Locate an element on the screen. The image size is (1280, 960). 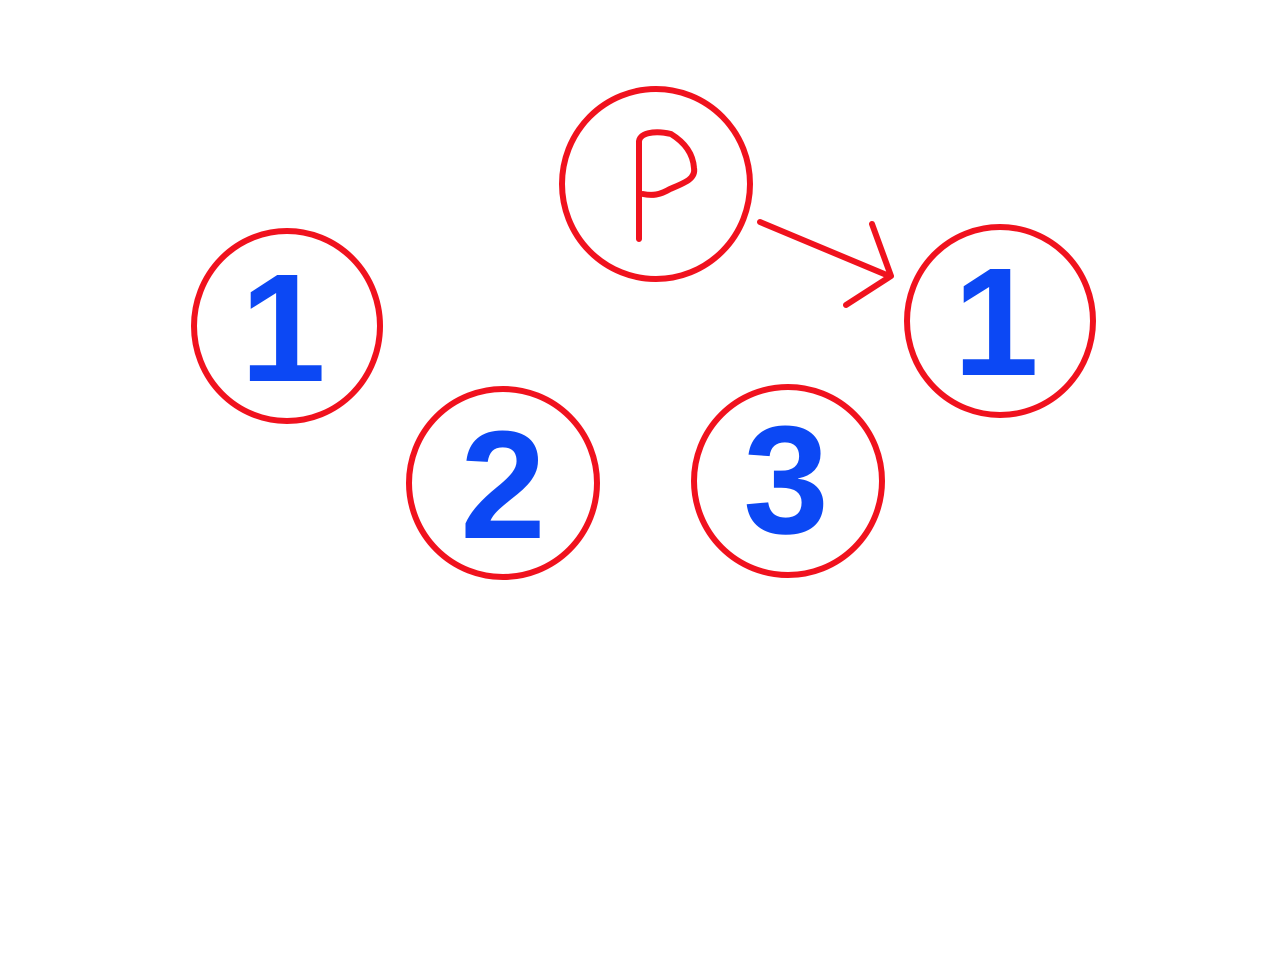
node-3: 3 is located at coordinates (788, 481).